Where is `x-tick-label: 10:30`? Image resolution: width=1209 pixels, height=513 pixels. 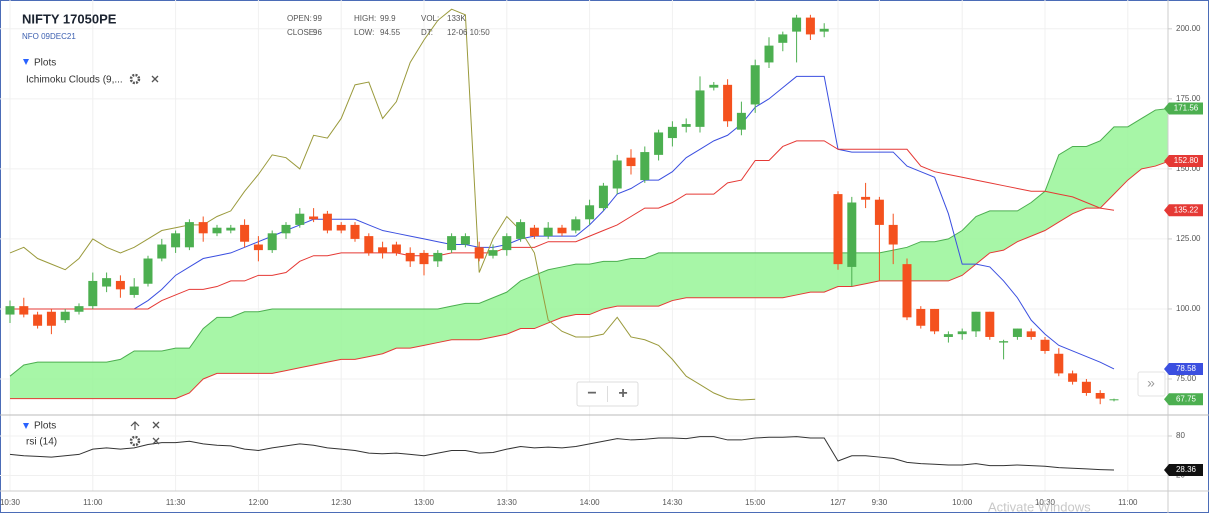 x-tick-label: 10:30 is located at coordinates (10, 502).